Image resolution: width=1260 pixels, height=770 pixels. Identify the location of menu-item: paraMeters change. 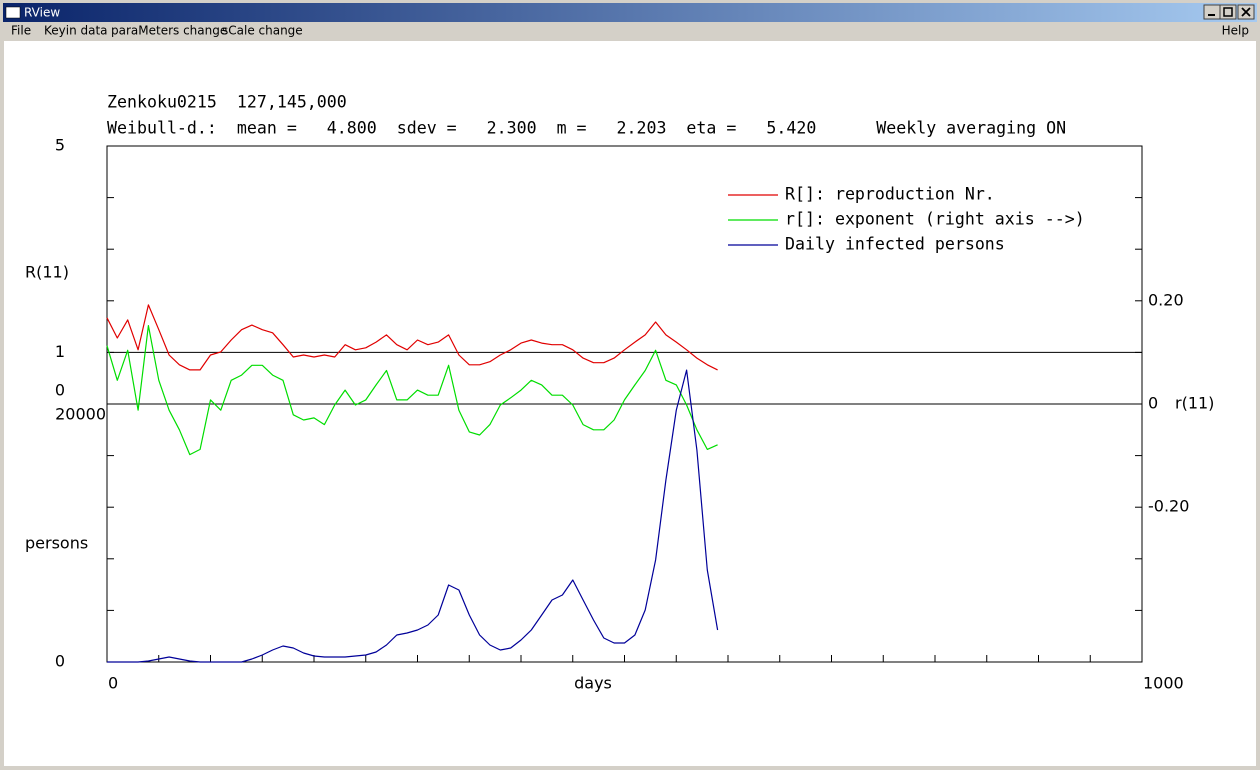
(169, 31).